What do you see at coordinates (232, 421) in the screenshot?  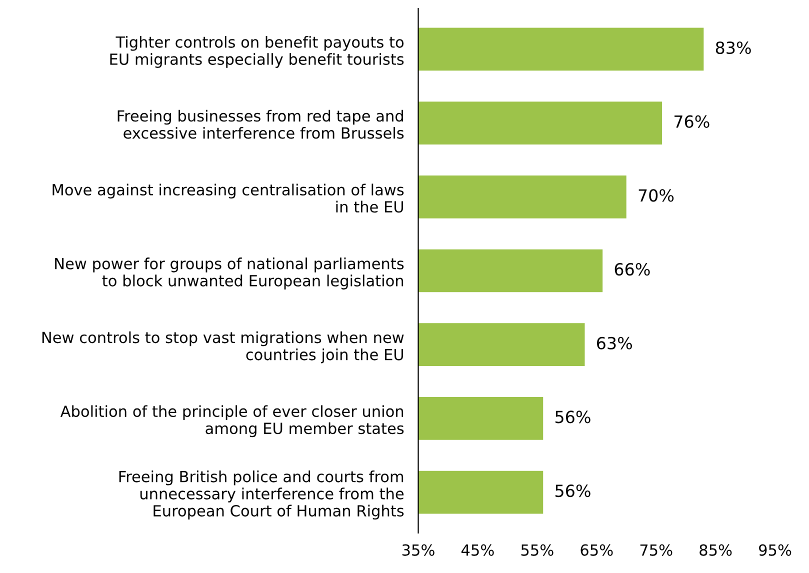 I see `y-tick-label: Abolition of the principle of ever closer union among EU member states` at bounding box center [232, 421].